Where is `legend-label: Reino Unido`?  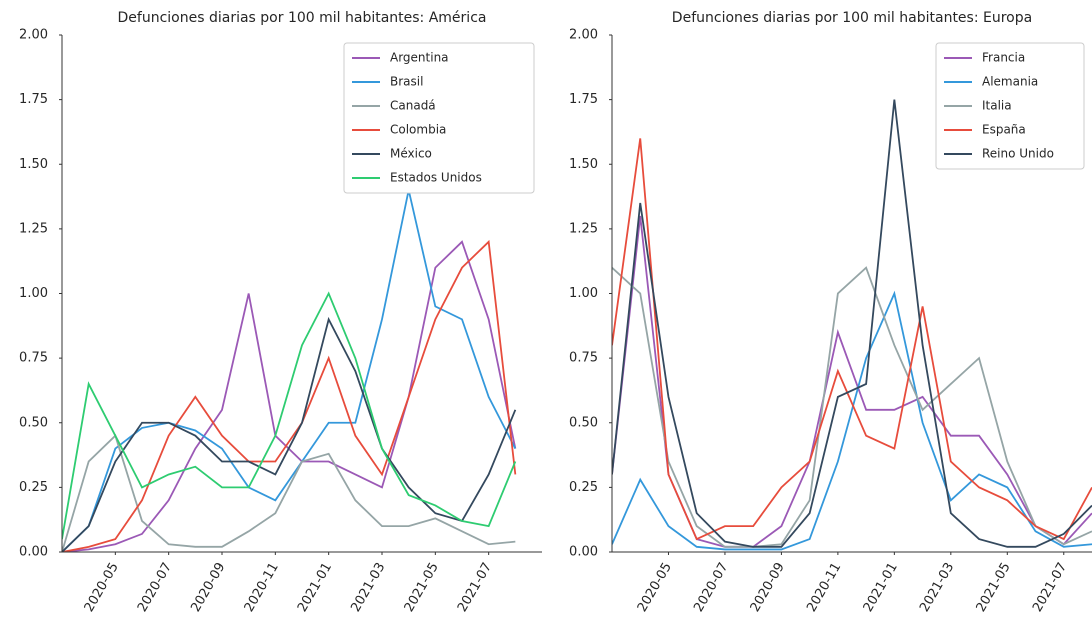 legend-label: Reino Unido is located at coordinates (1018, 154).